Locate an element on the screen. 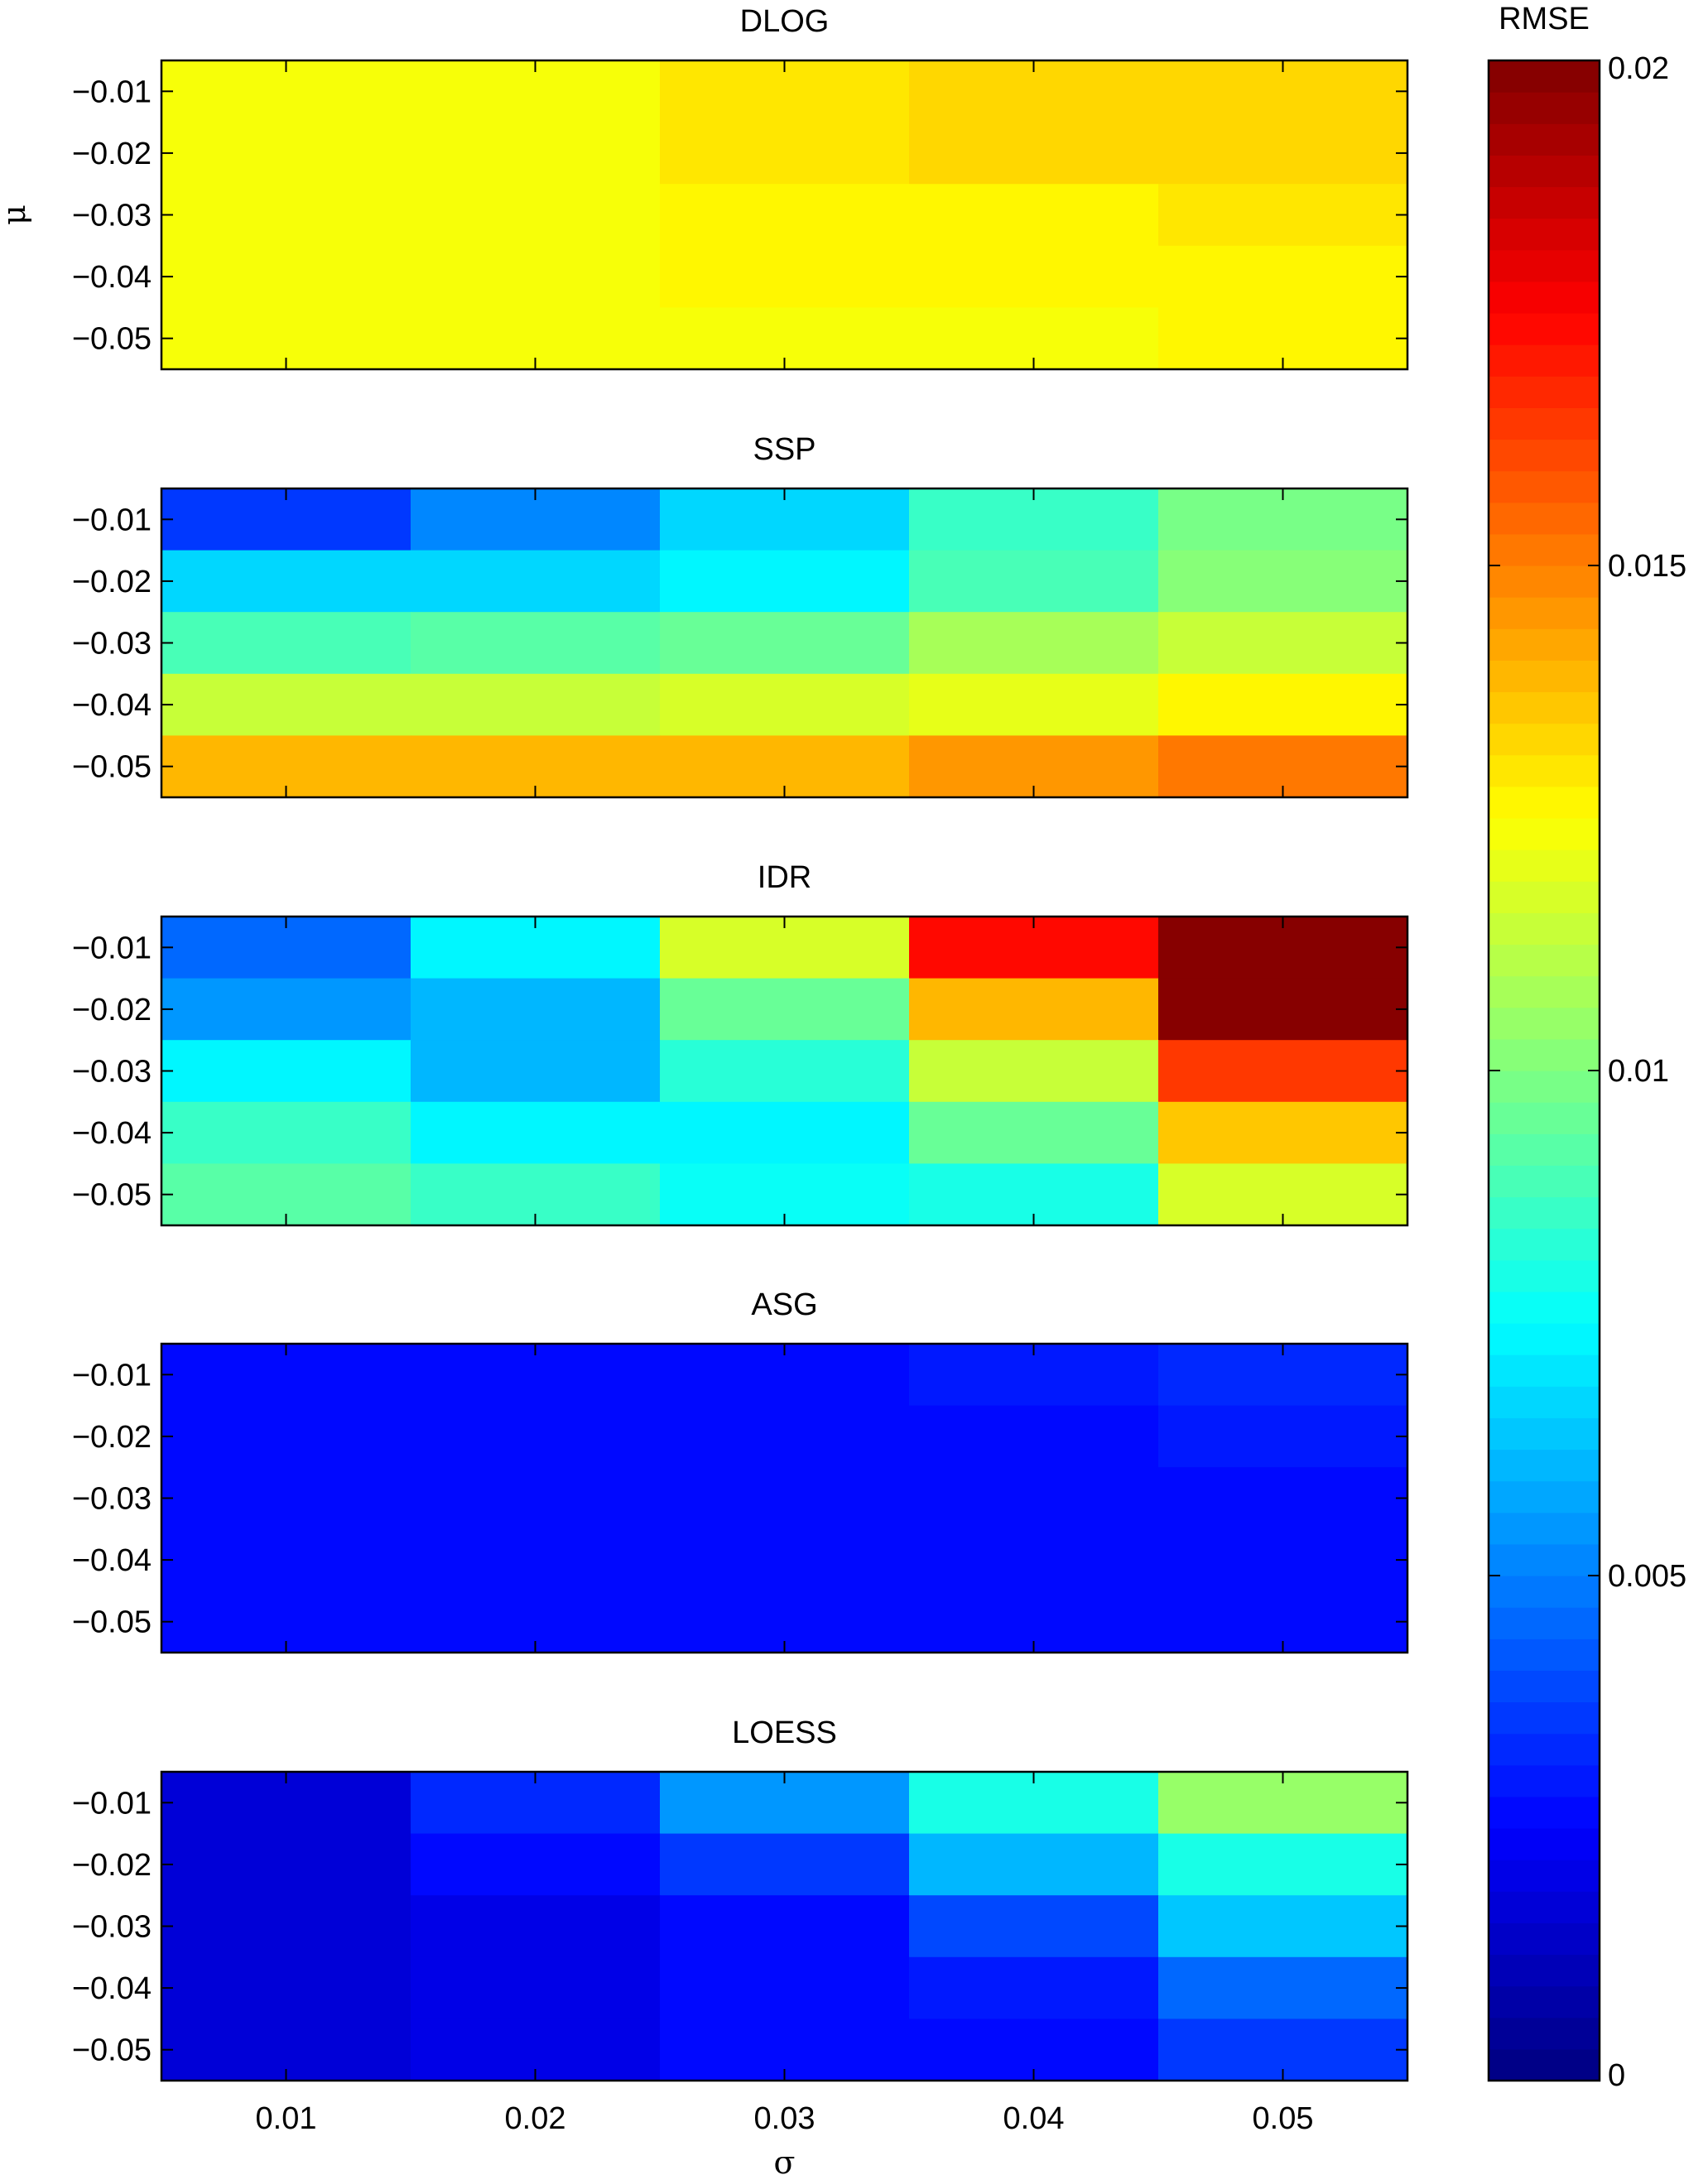  panel-ssp: SSP −0.01 −0.02 −0.03 −0.04 −0.05 is located at coordinates (740, 615).